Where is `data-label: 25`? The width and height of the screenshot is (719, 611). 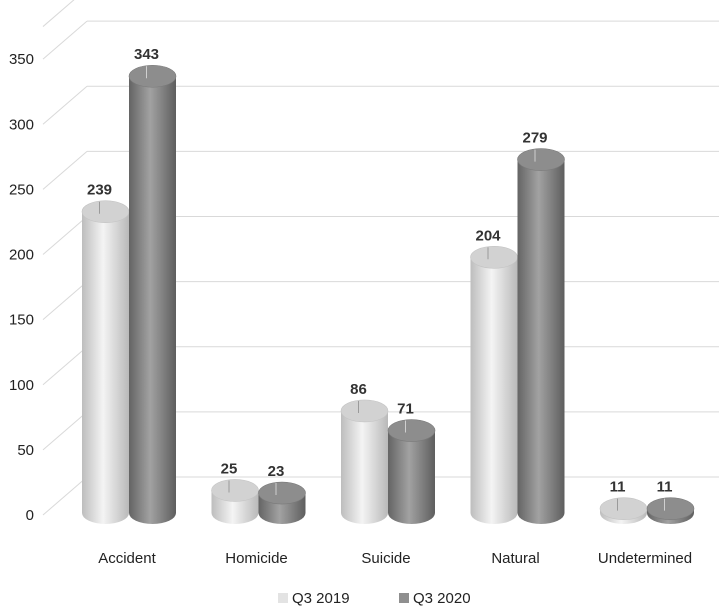 data-label: 25 is located at coordinates (229, 468).